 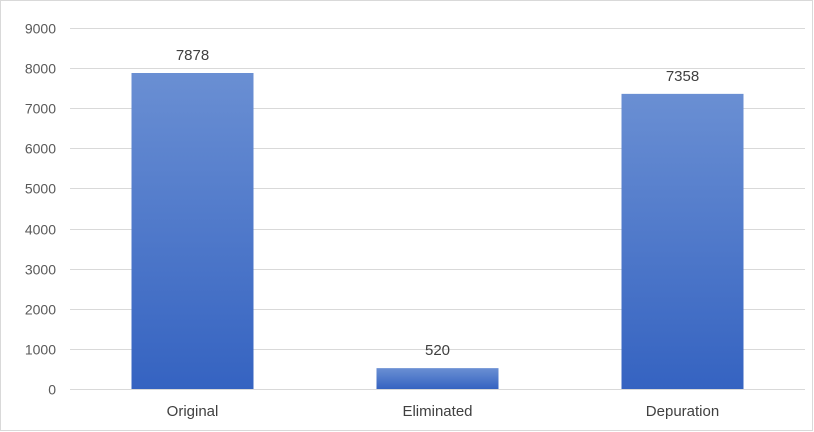 I want to click on category-label-depuration: Depuration, so click(x=682, y=411).